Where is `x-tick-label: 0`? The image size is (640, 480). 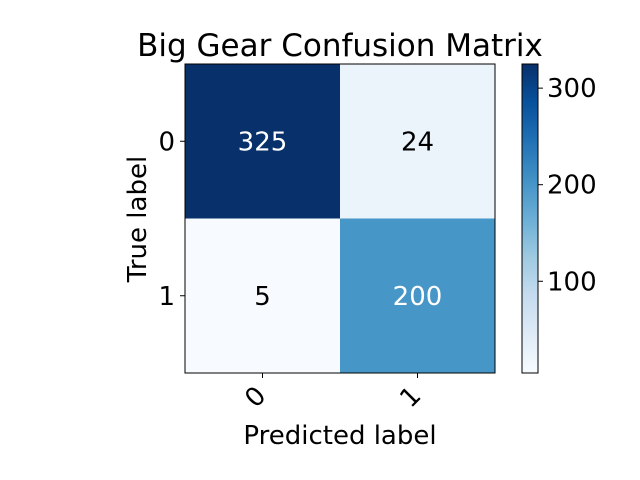
x-tick-label: 0 is located at coordinates (255, 397).